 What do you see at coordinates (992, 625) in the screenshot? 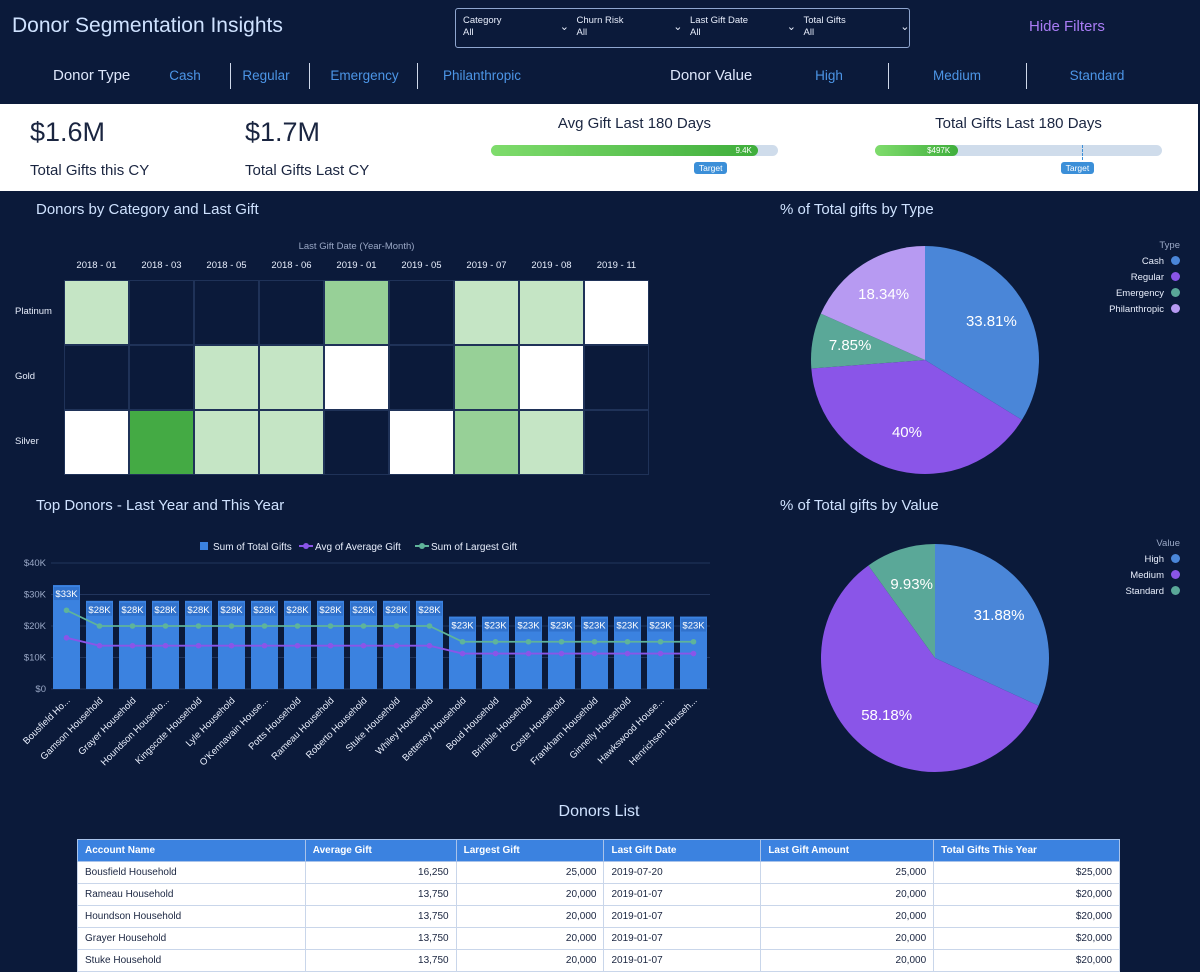
I see `pie-slice-high` at bounding box center [992, 625].